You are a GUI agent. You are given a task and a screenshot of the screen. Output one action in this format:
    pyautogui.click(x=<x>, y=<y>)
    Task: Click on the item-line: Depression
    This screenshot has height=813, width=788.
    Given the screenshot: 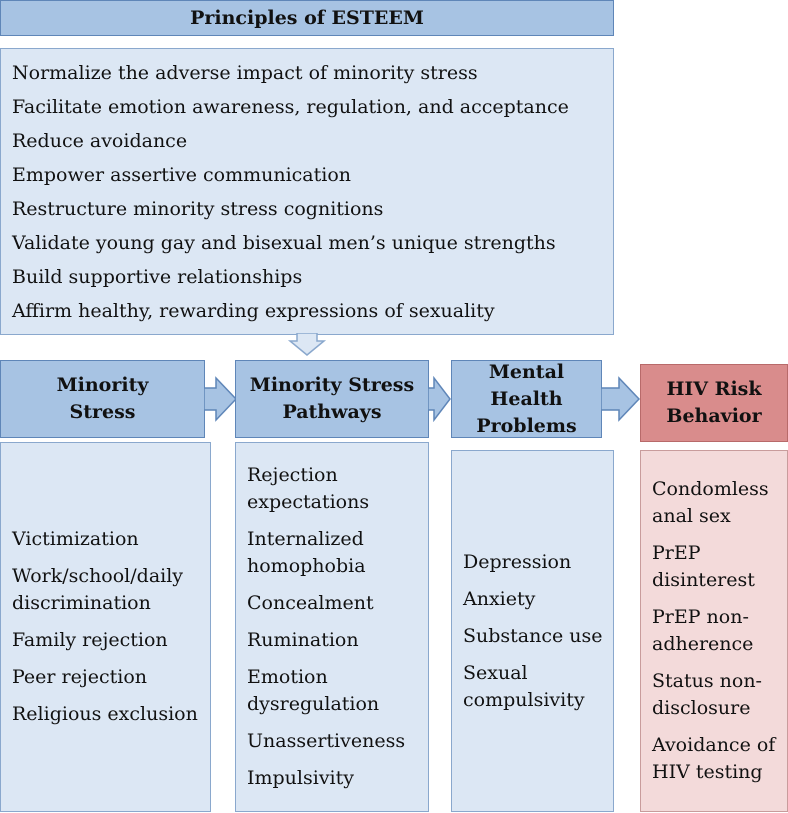 What is the action you would take?
    pyautogui.click(x=517, y=561)
    